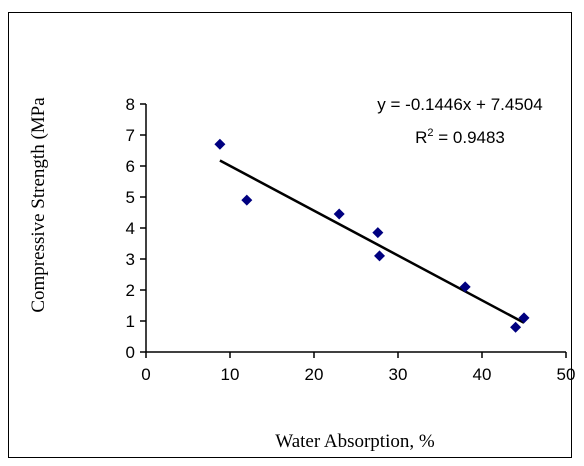 The height and width of the screenshot is (466, 584). What do you see at coordinates (130, 352) in the screenshot?
I see `y-tick-label: 0` at bounding box center [130, 352].